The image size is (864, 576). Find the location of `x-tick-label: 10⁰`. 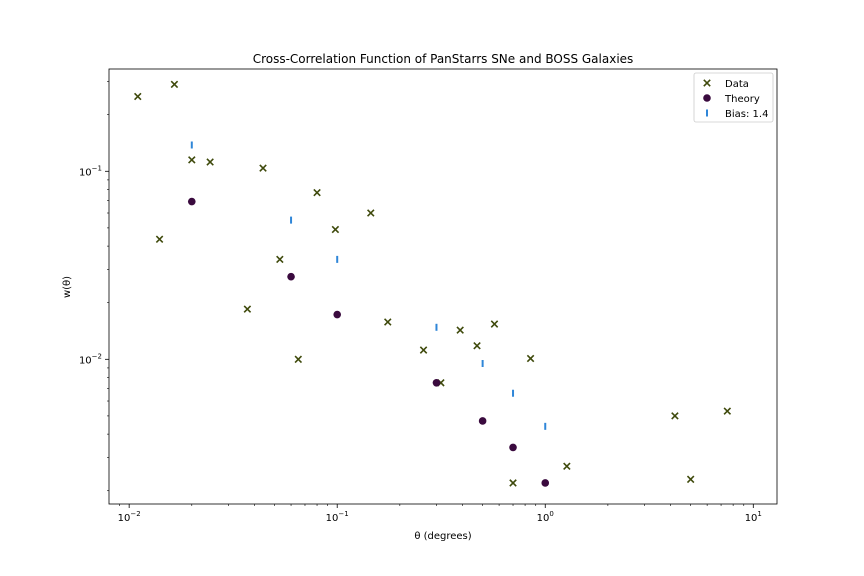

x-tick-label: 10⁰ is located at coordinates (545, 517).